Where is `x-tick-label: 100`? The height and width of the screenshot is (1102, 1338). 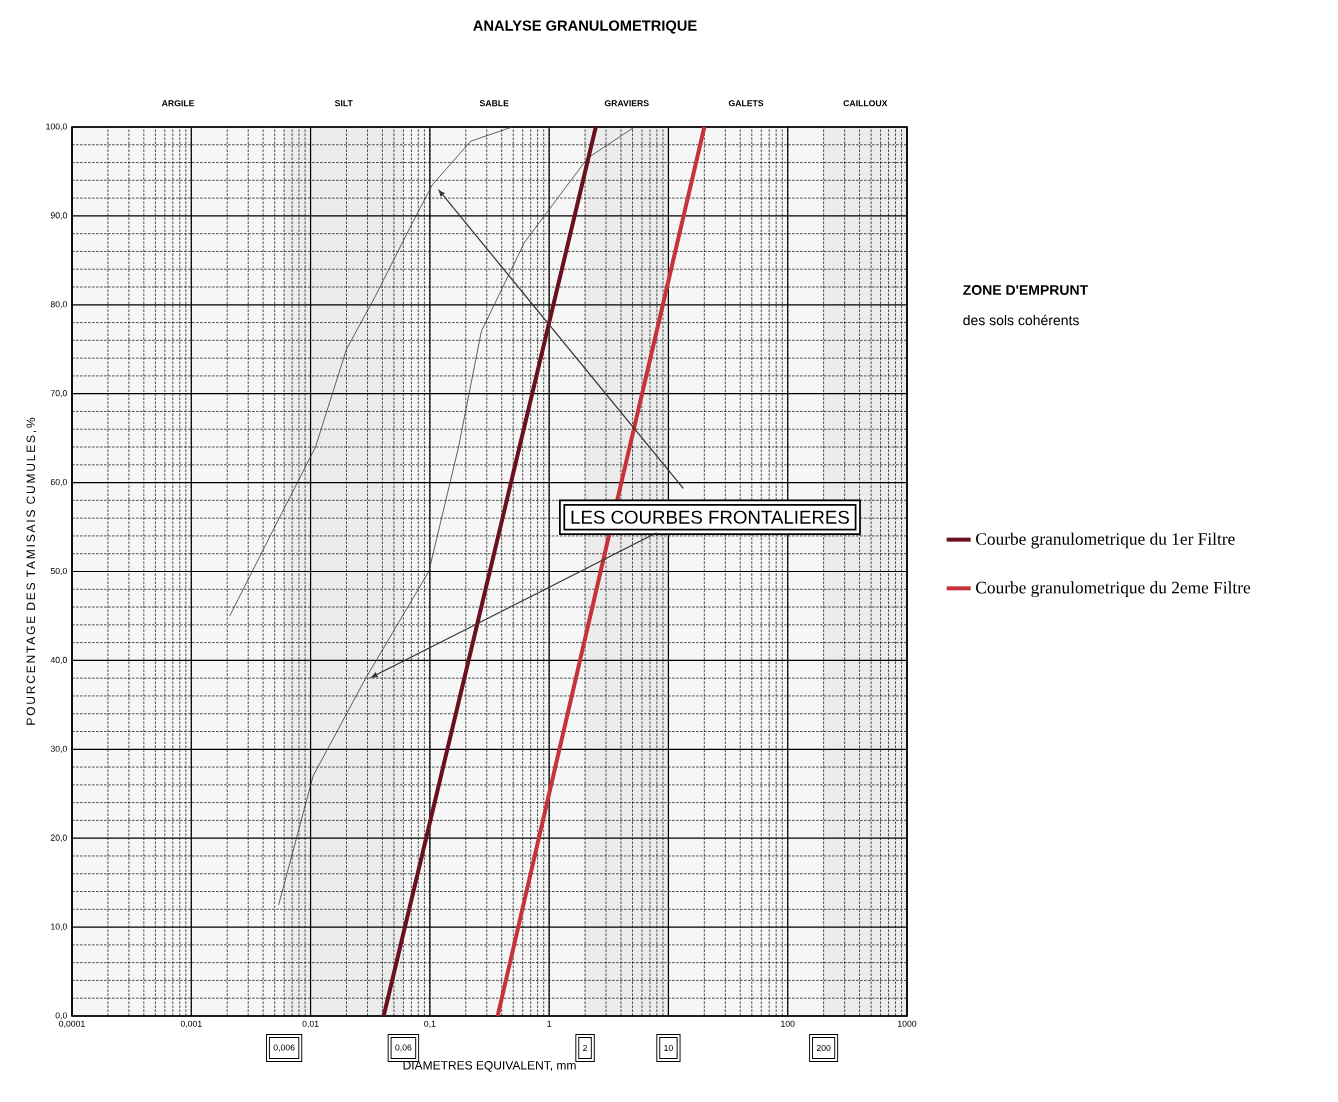 x-tick-label: 100 is located at coordinates (788, 1023).